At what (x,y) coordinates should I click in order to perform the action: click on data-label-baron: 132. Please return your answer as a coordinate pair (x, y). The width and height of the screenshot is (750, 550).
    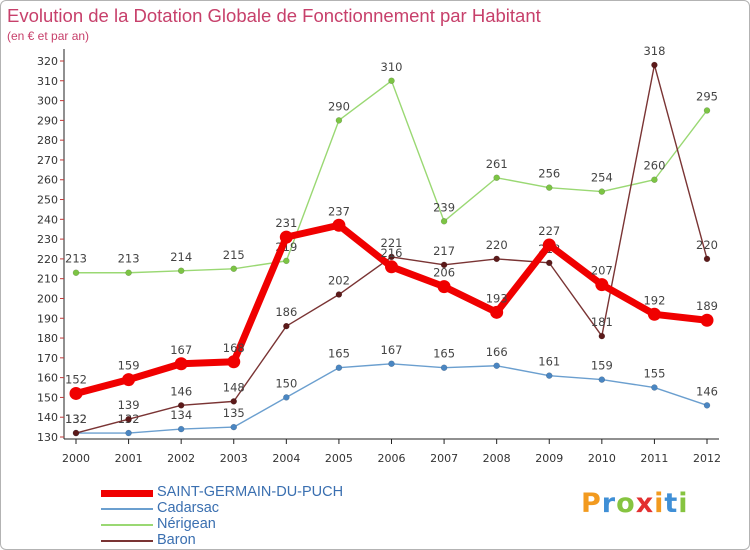
    Looking at the image, I should click on (76, 419).